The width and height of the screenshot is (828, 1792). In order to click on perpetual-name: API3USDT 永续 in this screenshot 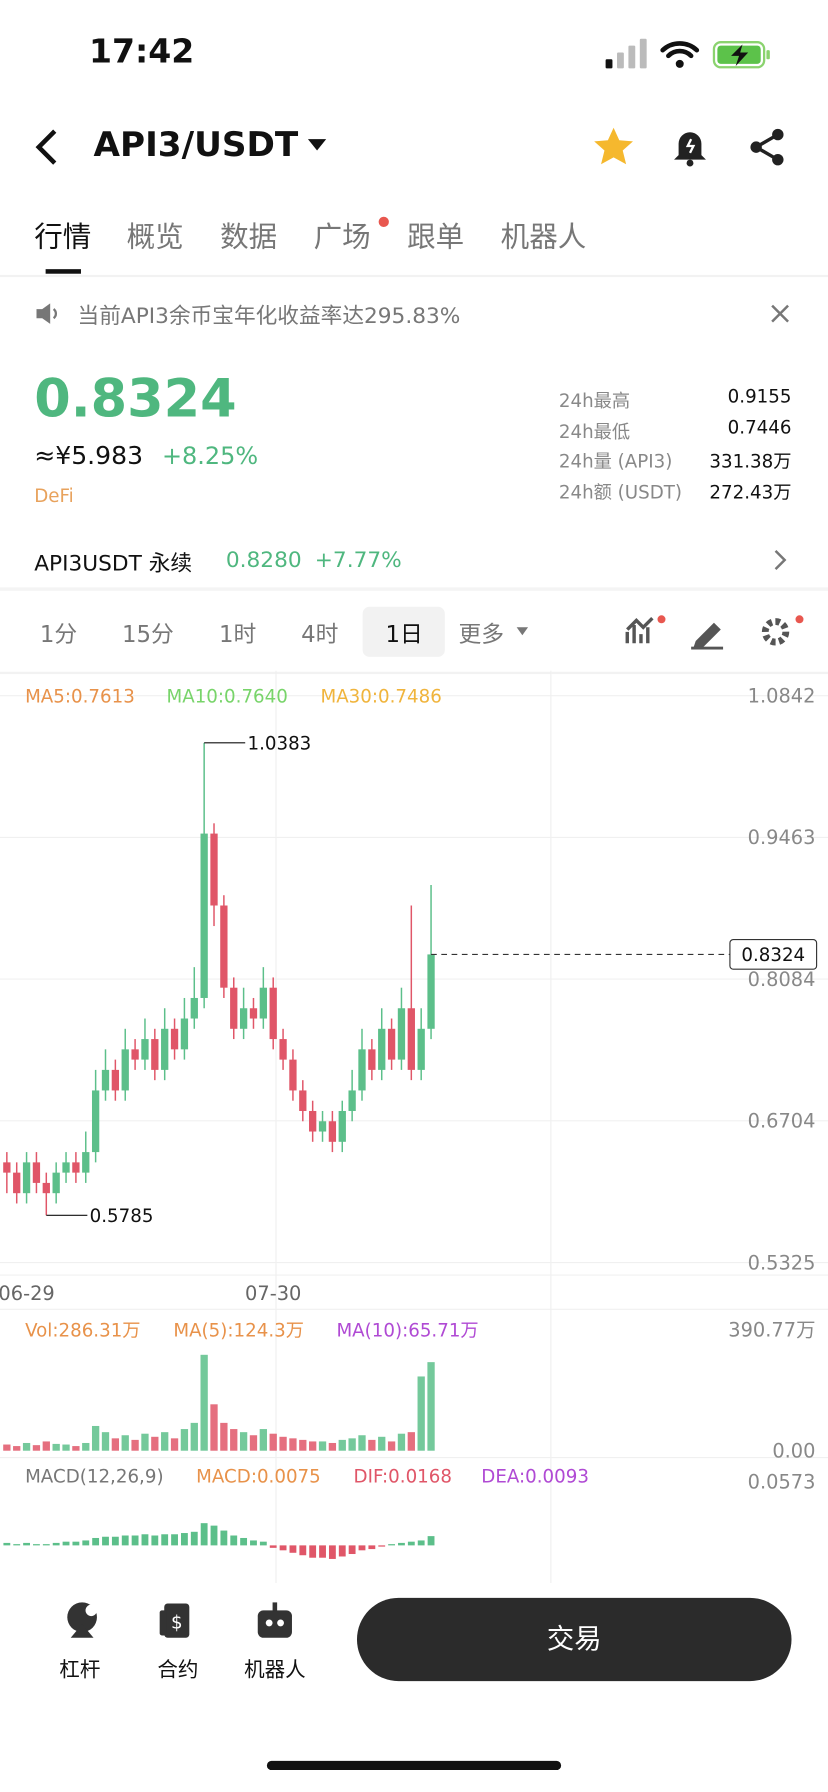, I will do `click(113, 563)`.